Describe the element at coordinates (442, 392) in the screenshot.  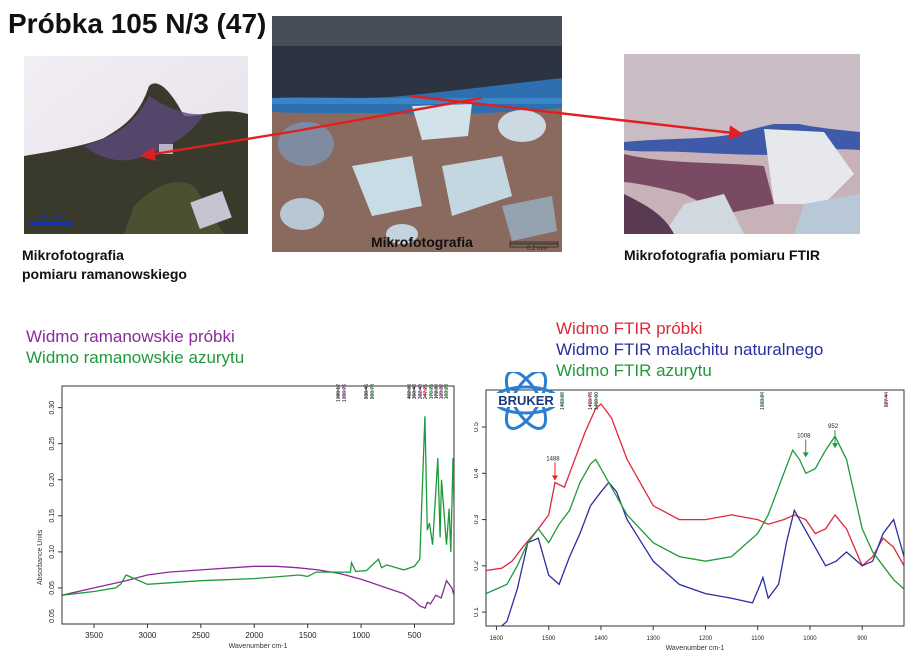
I see `peak-label: 139.32` at that location.